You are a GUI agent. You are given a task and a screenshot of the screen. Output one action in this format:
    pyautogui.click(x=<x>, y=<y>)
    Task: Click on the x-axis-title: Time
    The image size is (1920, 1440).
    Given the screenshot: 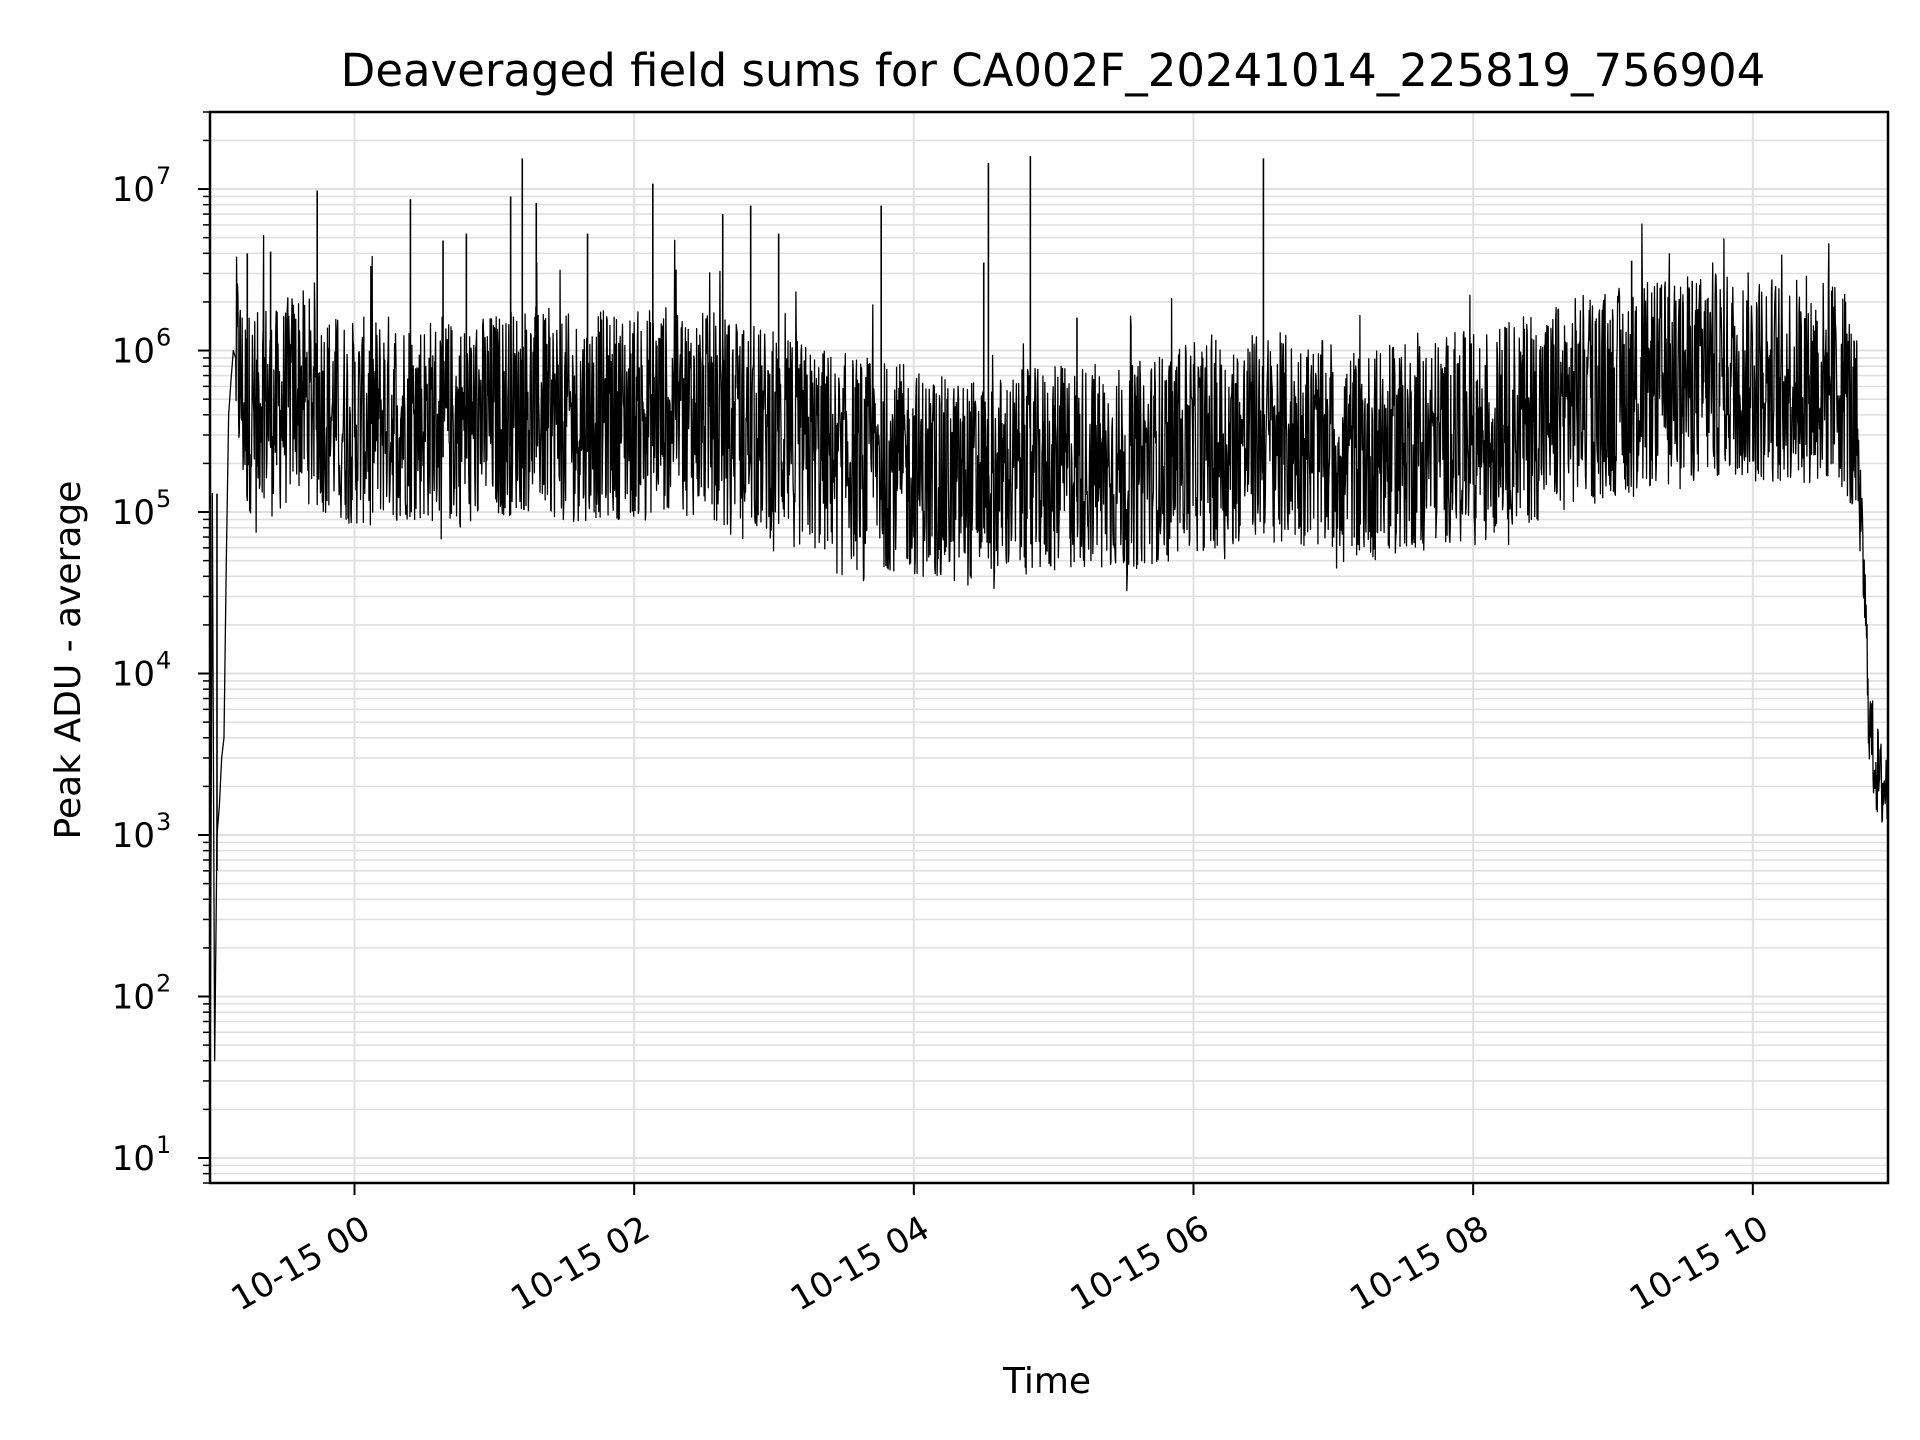 What is the action you would take?
    pyautogui.click(x=1046, y=1381)
    